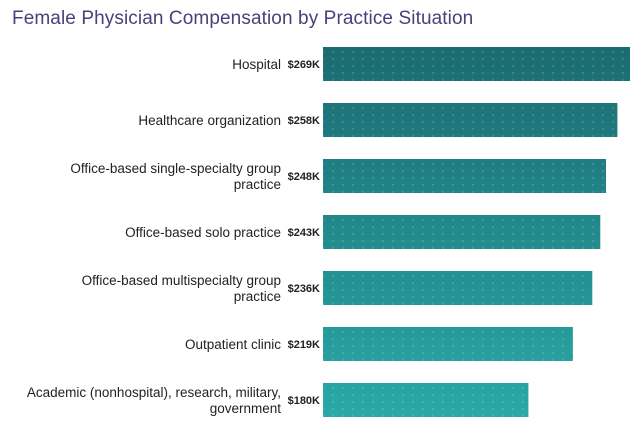 The image size is (640, 435). What do you see at coordinates (304, 401) in the screenshot?
I see `value-label: $180K` at bounding box center [304, 401].